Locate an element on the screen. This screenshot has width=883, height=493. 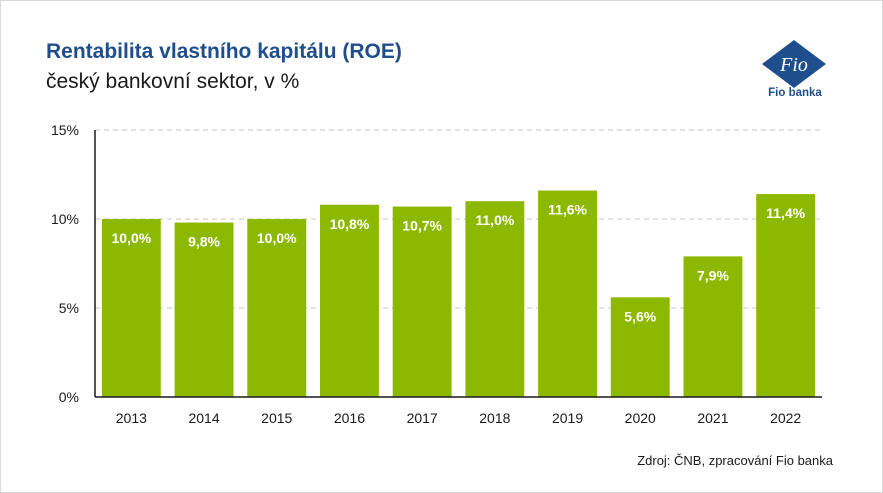
x-tick-label: 2017 is located at coordinates (422, 418).